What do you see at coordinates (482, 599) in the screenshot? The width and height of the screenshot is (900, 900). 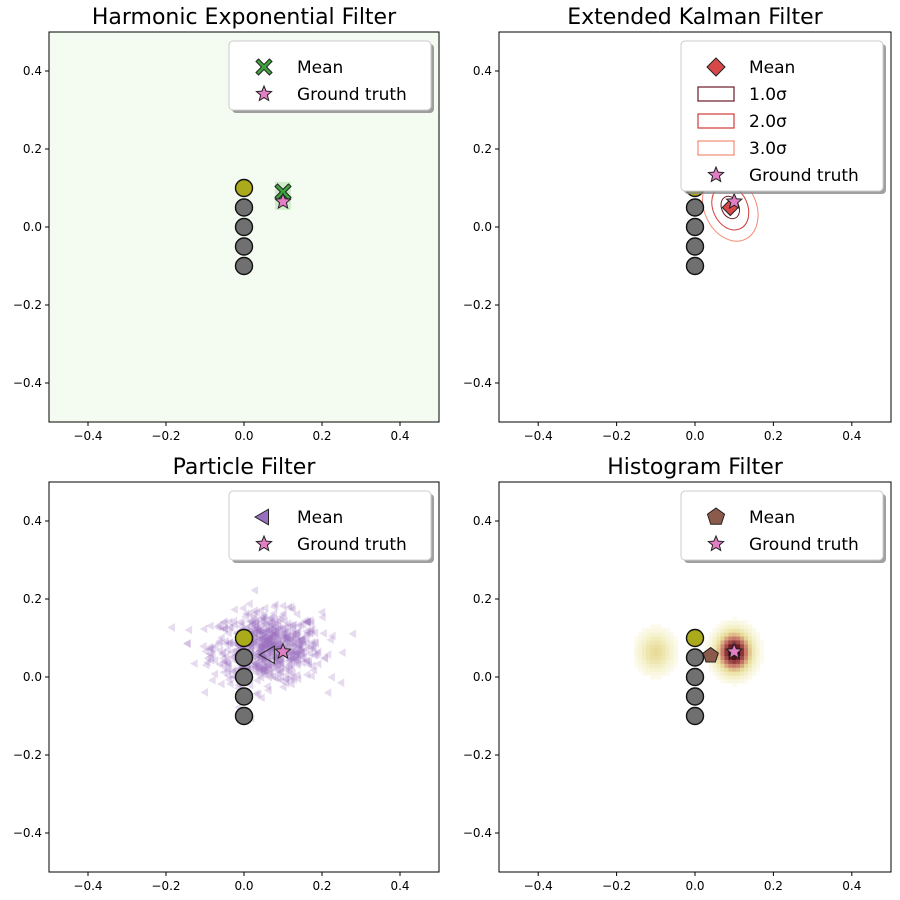 I see `y-tick-label: 0.2` at bounding box center [482, 599].